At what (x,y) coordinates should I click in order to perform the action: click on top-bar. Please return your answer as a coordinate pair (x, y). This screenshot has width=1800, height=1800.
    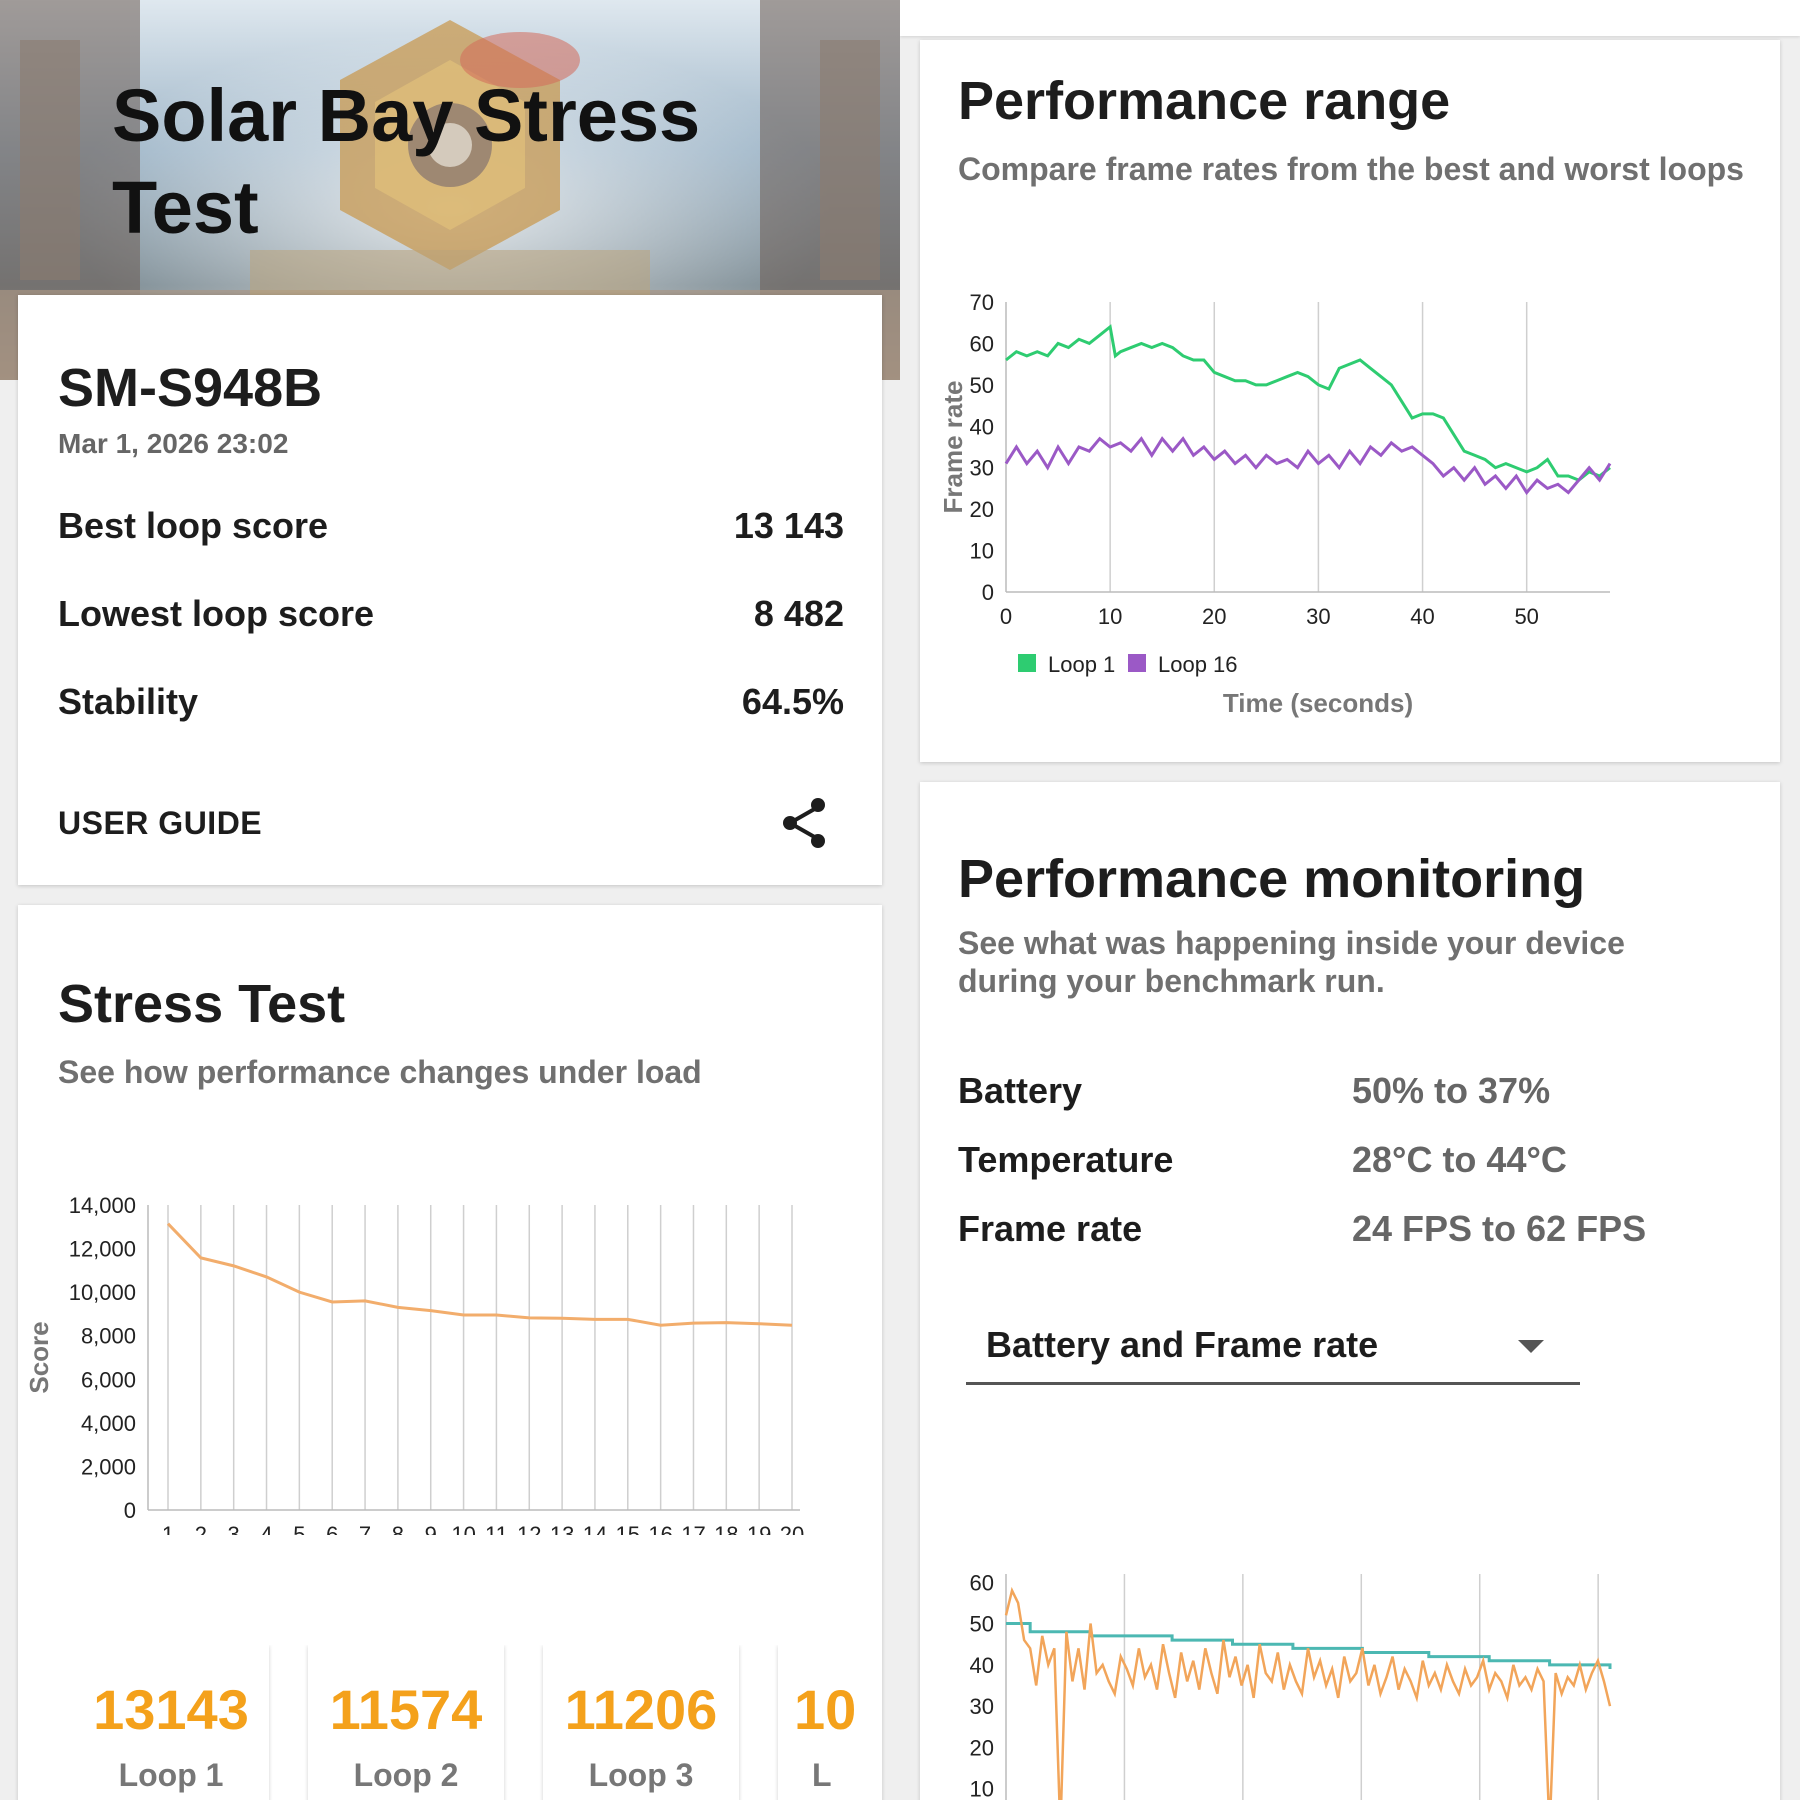
    Looking at the image, I should click on (1350, 18).